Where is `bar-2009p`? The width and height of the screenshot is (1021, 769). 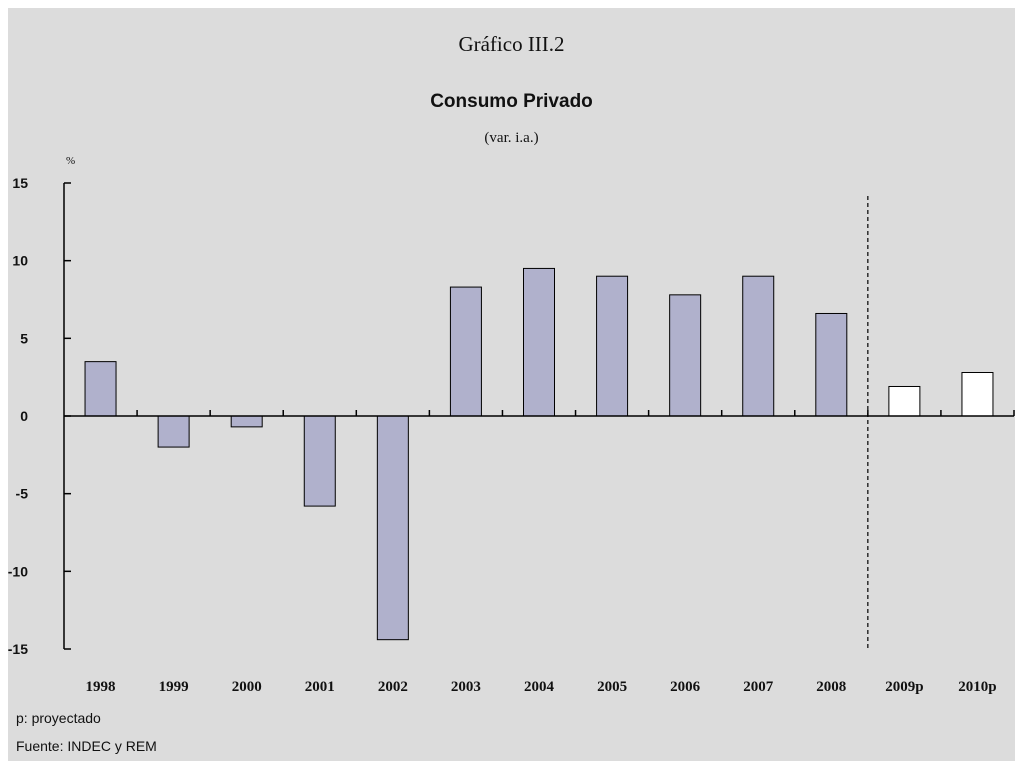 bar-2009p is located at coordinates (904, 401).